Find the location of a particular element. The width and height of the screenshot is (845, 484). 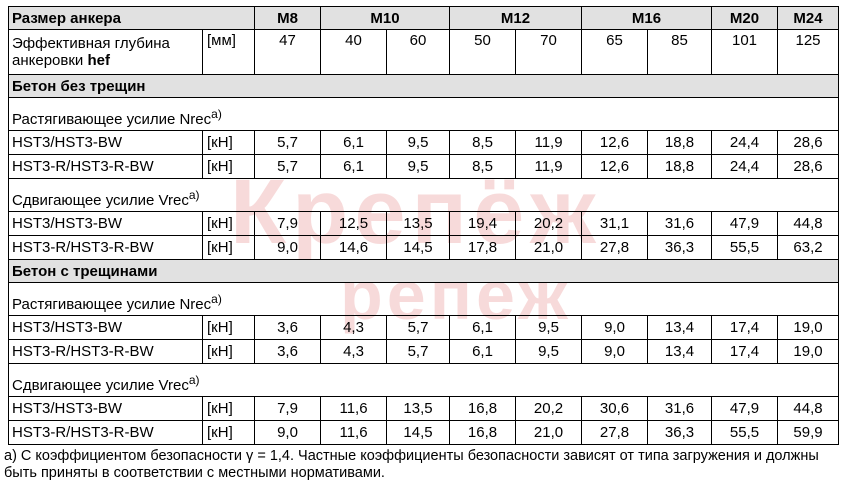

load-value: 27,8 is located at coordinates (615, 247).